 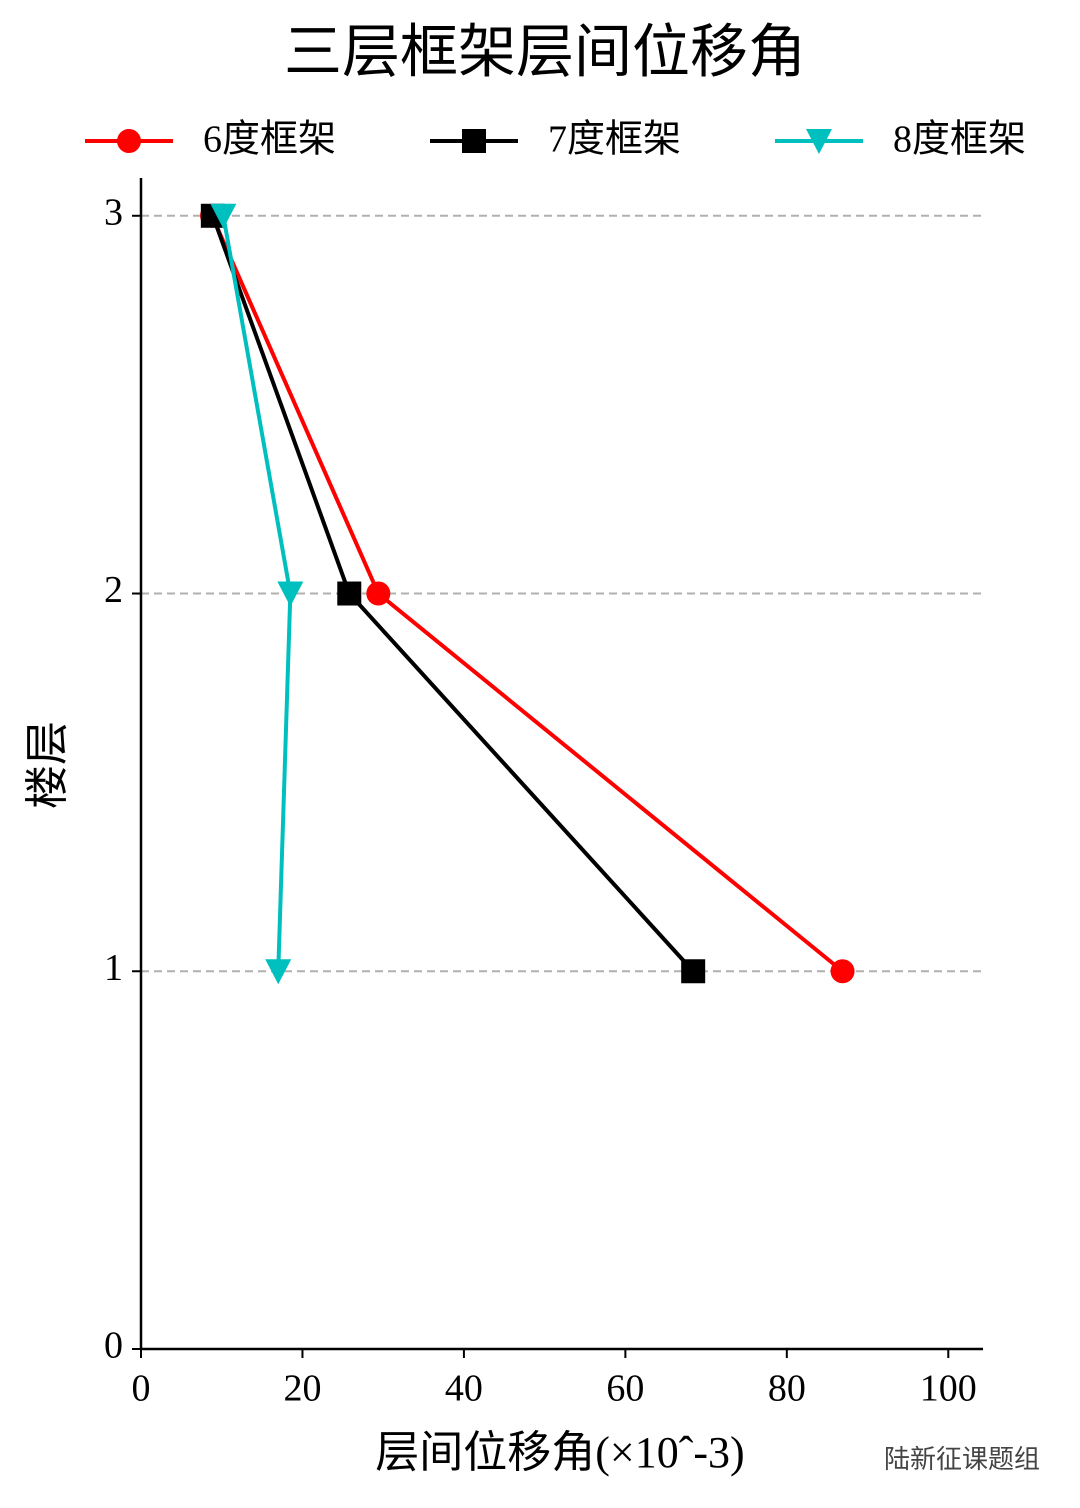 I want to click on legend-label: 7度框架, so click(x=614, y=140).